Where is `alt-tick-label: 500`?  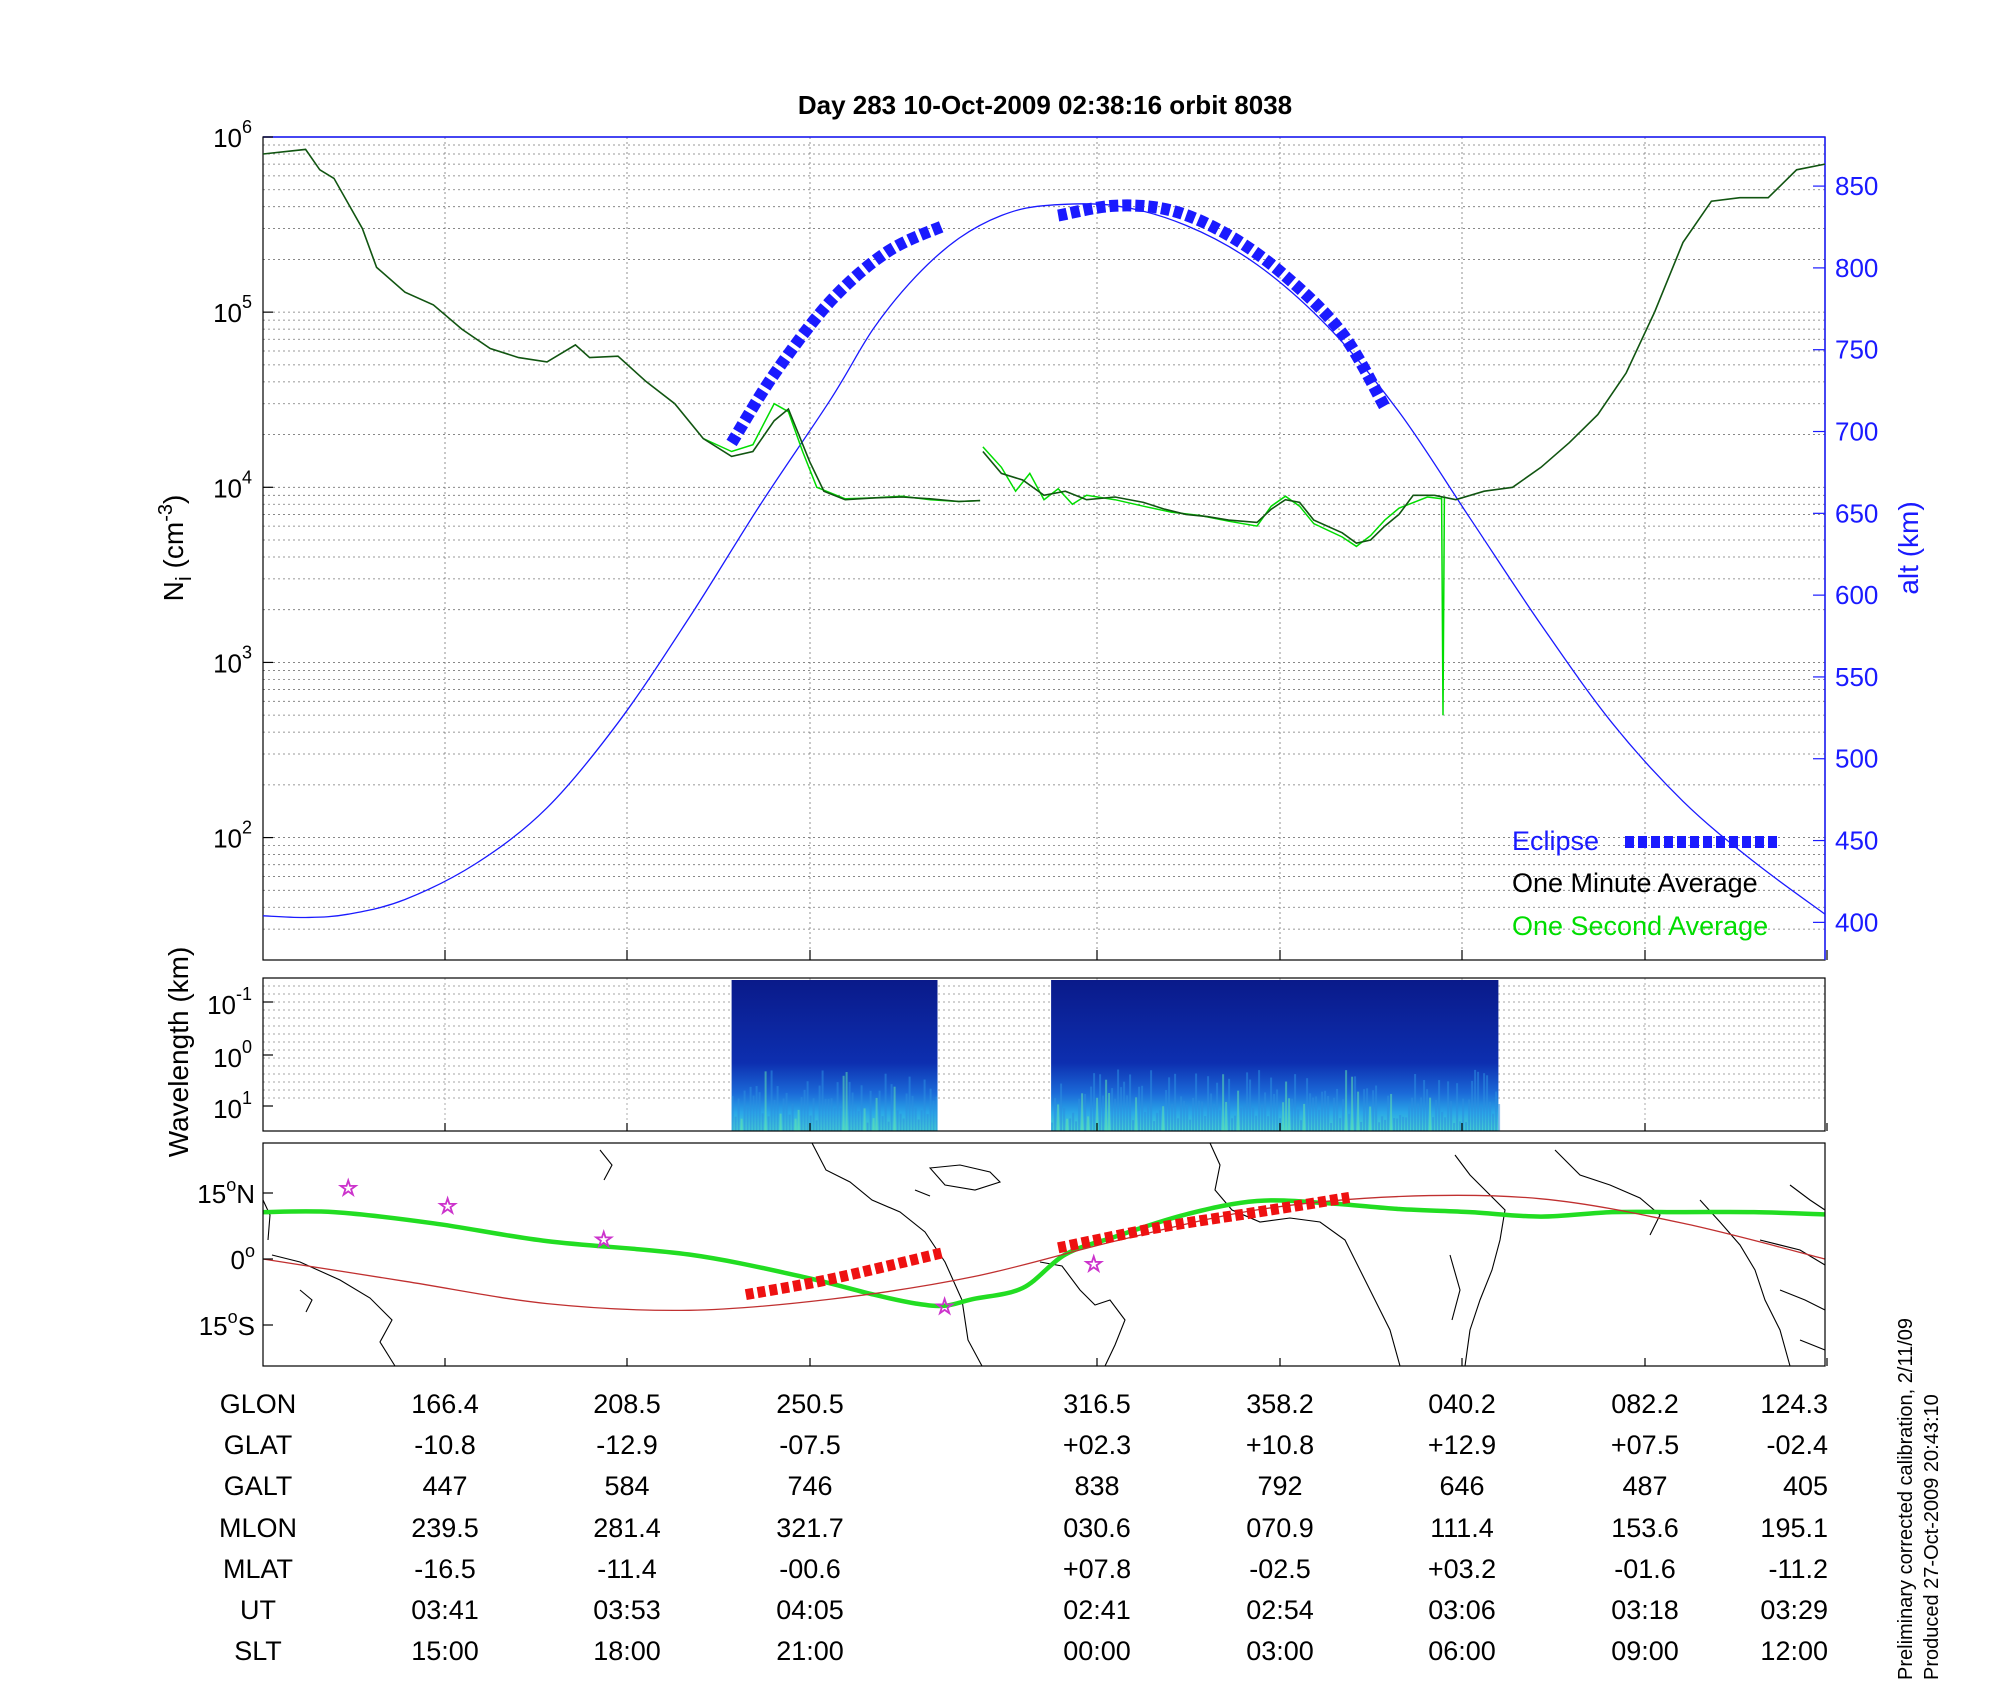
alt-tick-label: 500 is located at coordinates (1856, 759).